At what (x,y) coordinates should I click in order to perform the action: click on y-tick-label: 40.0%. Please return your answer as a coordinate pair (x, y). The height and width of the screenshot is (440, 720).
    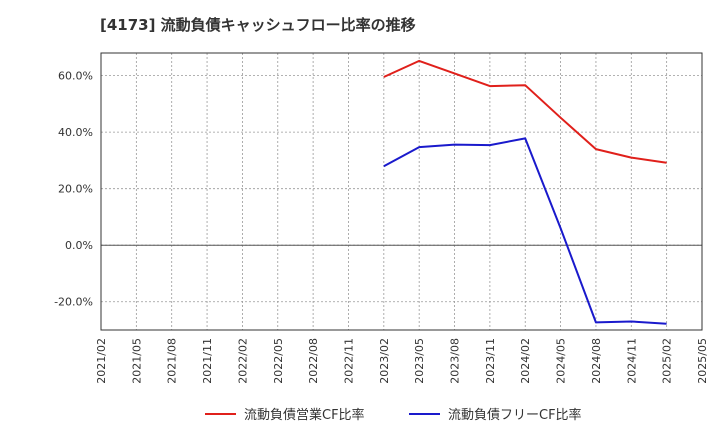
    Looking at the image, I should click on (75, 132).